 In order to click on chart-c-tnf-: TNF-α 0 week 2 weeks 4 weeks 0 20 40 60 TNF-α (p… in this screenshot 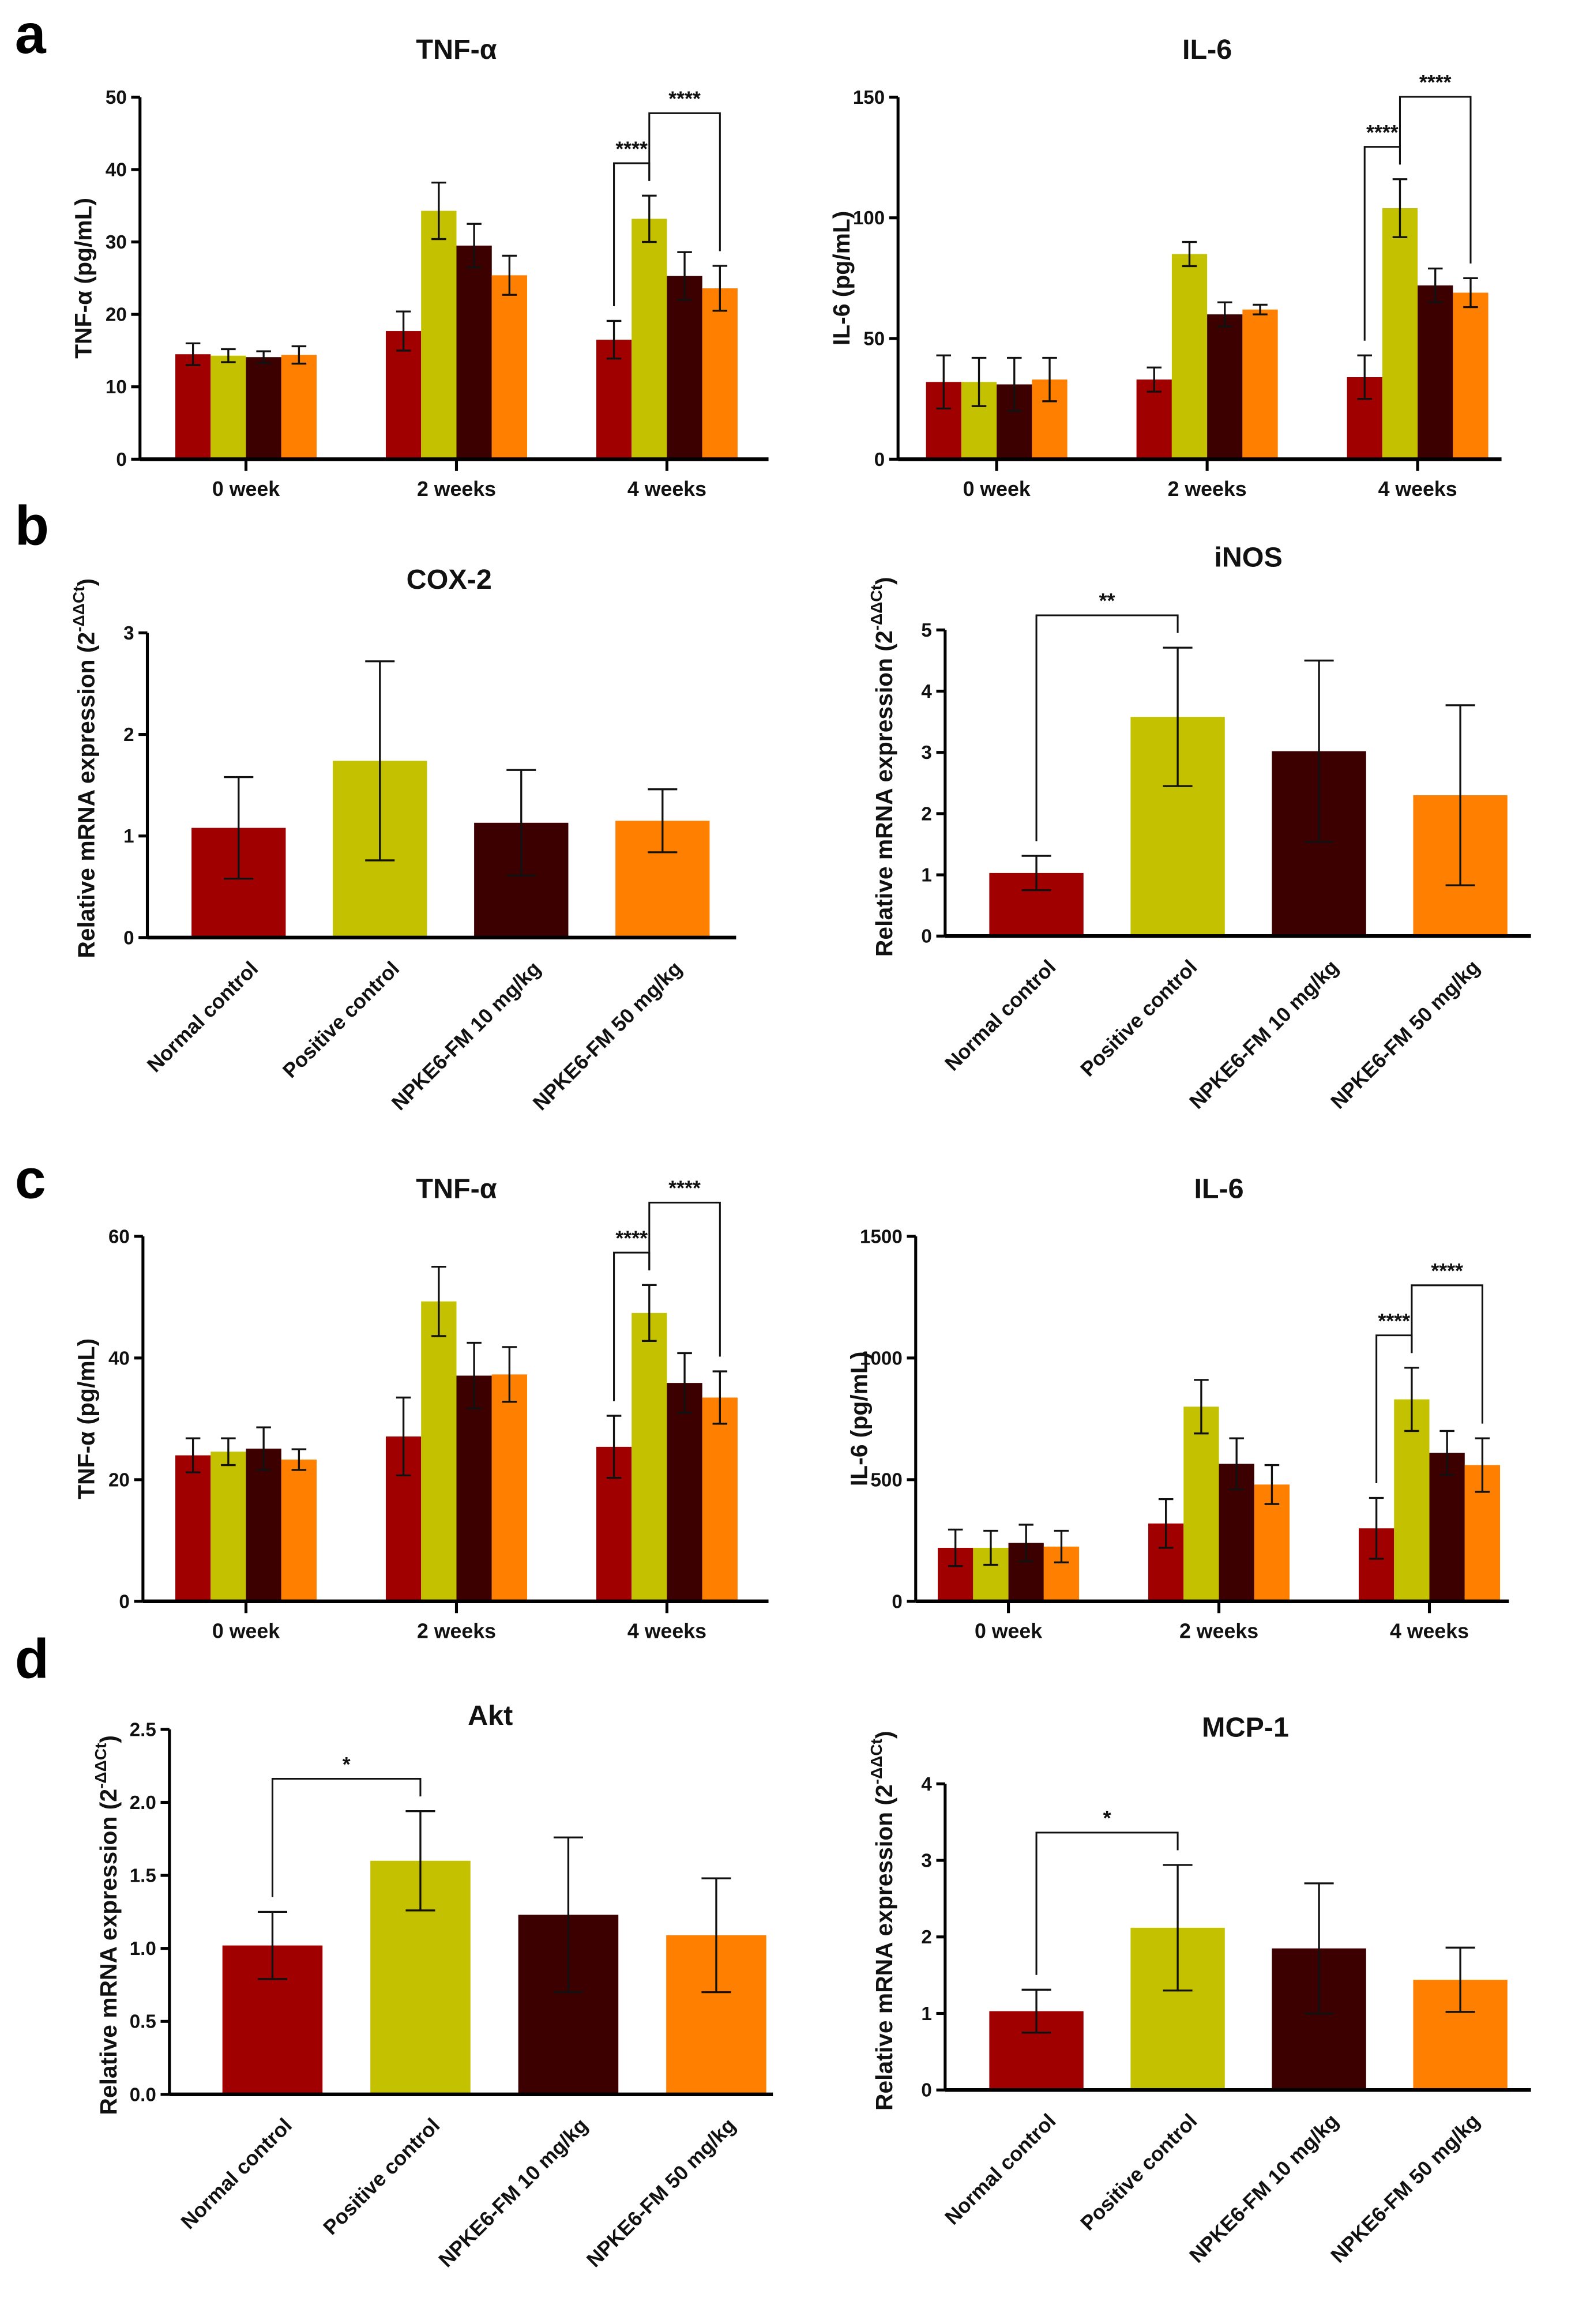, I will do `click(421, 1409)`.